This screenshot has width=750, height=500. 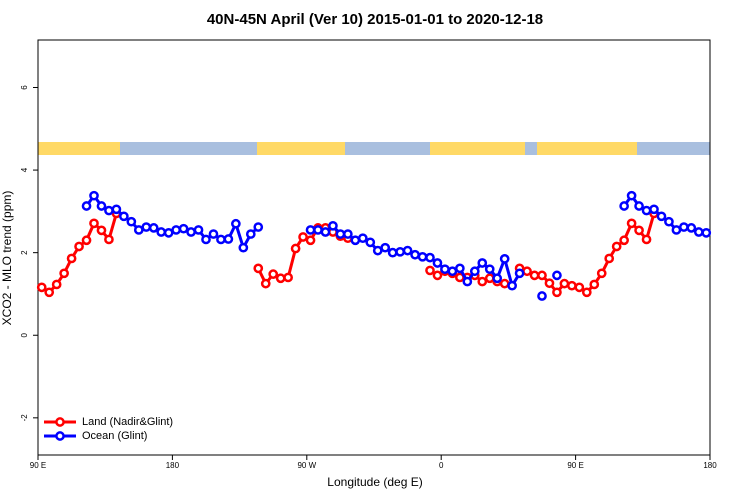 What do you see at coordinates (7, 258) in the screenshot?
I see `y-axis-label: XCO2 - MLO trend (ppm)` at bounding box center [7, 258].